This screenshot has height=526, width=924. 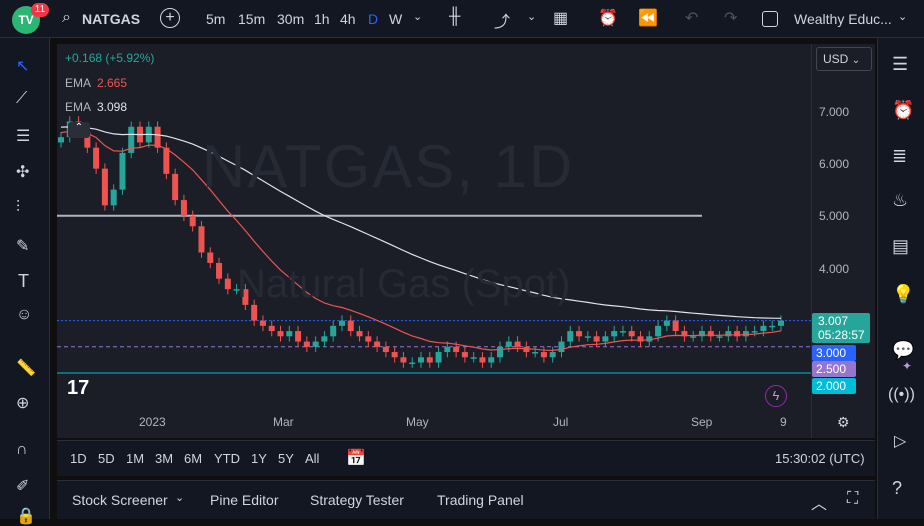 I want to click on compare-add-icon: +, so click(x=170, y=18).